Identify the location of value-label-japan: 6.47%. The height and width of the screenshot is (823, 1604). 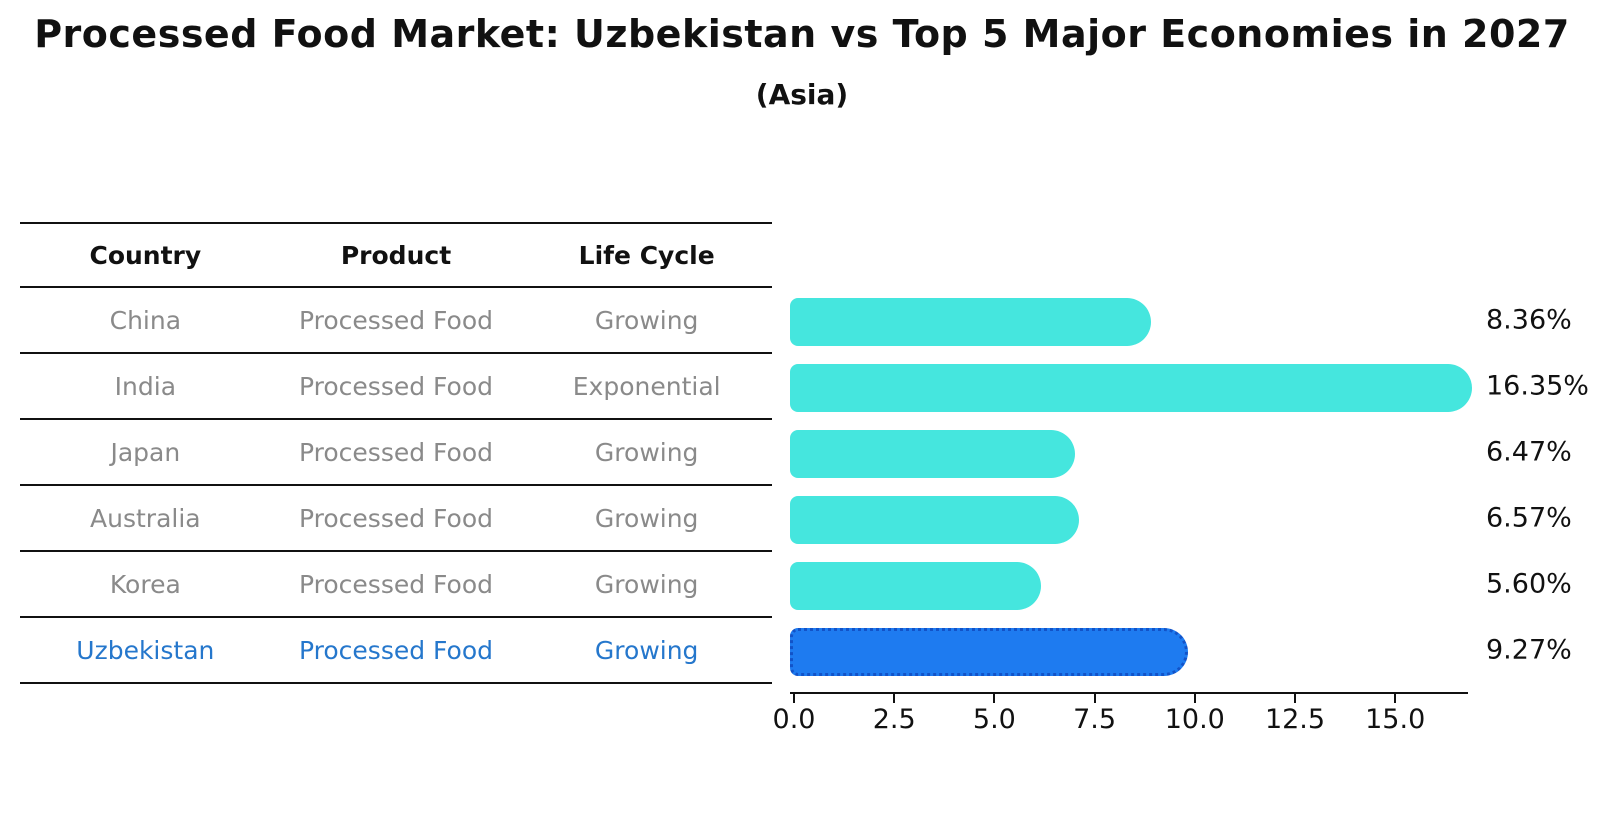
(1529, 452).